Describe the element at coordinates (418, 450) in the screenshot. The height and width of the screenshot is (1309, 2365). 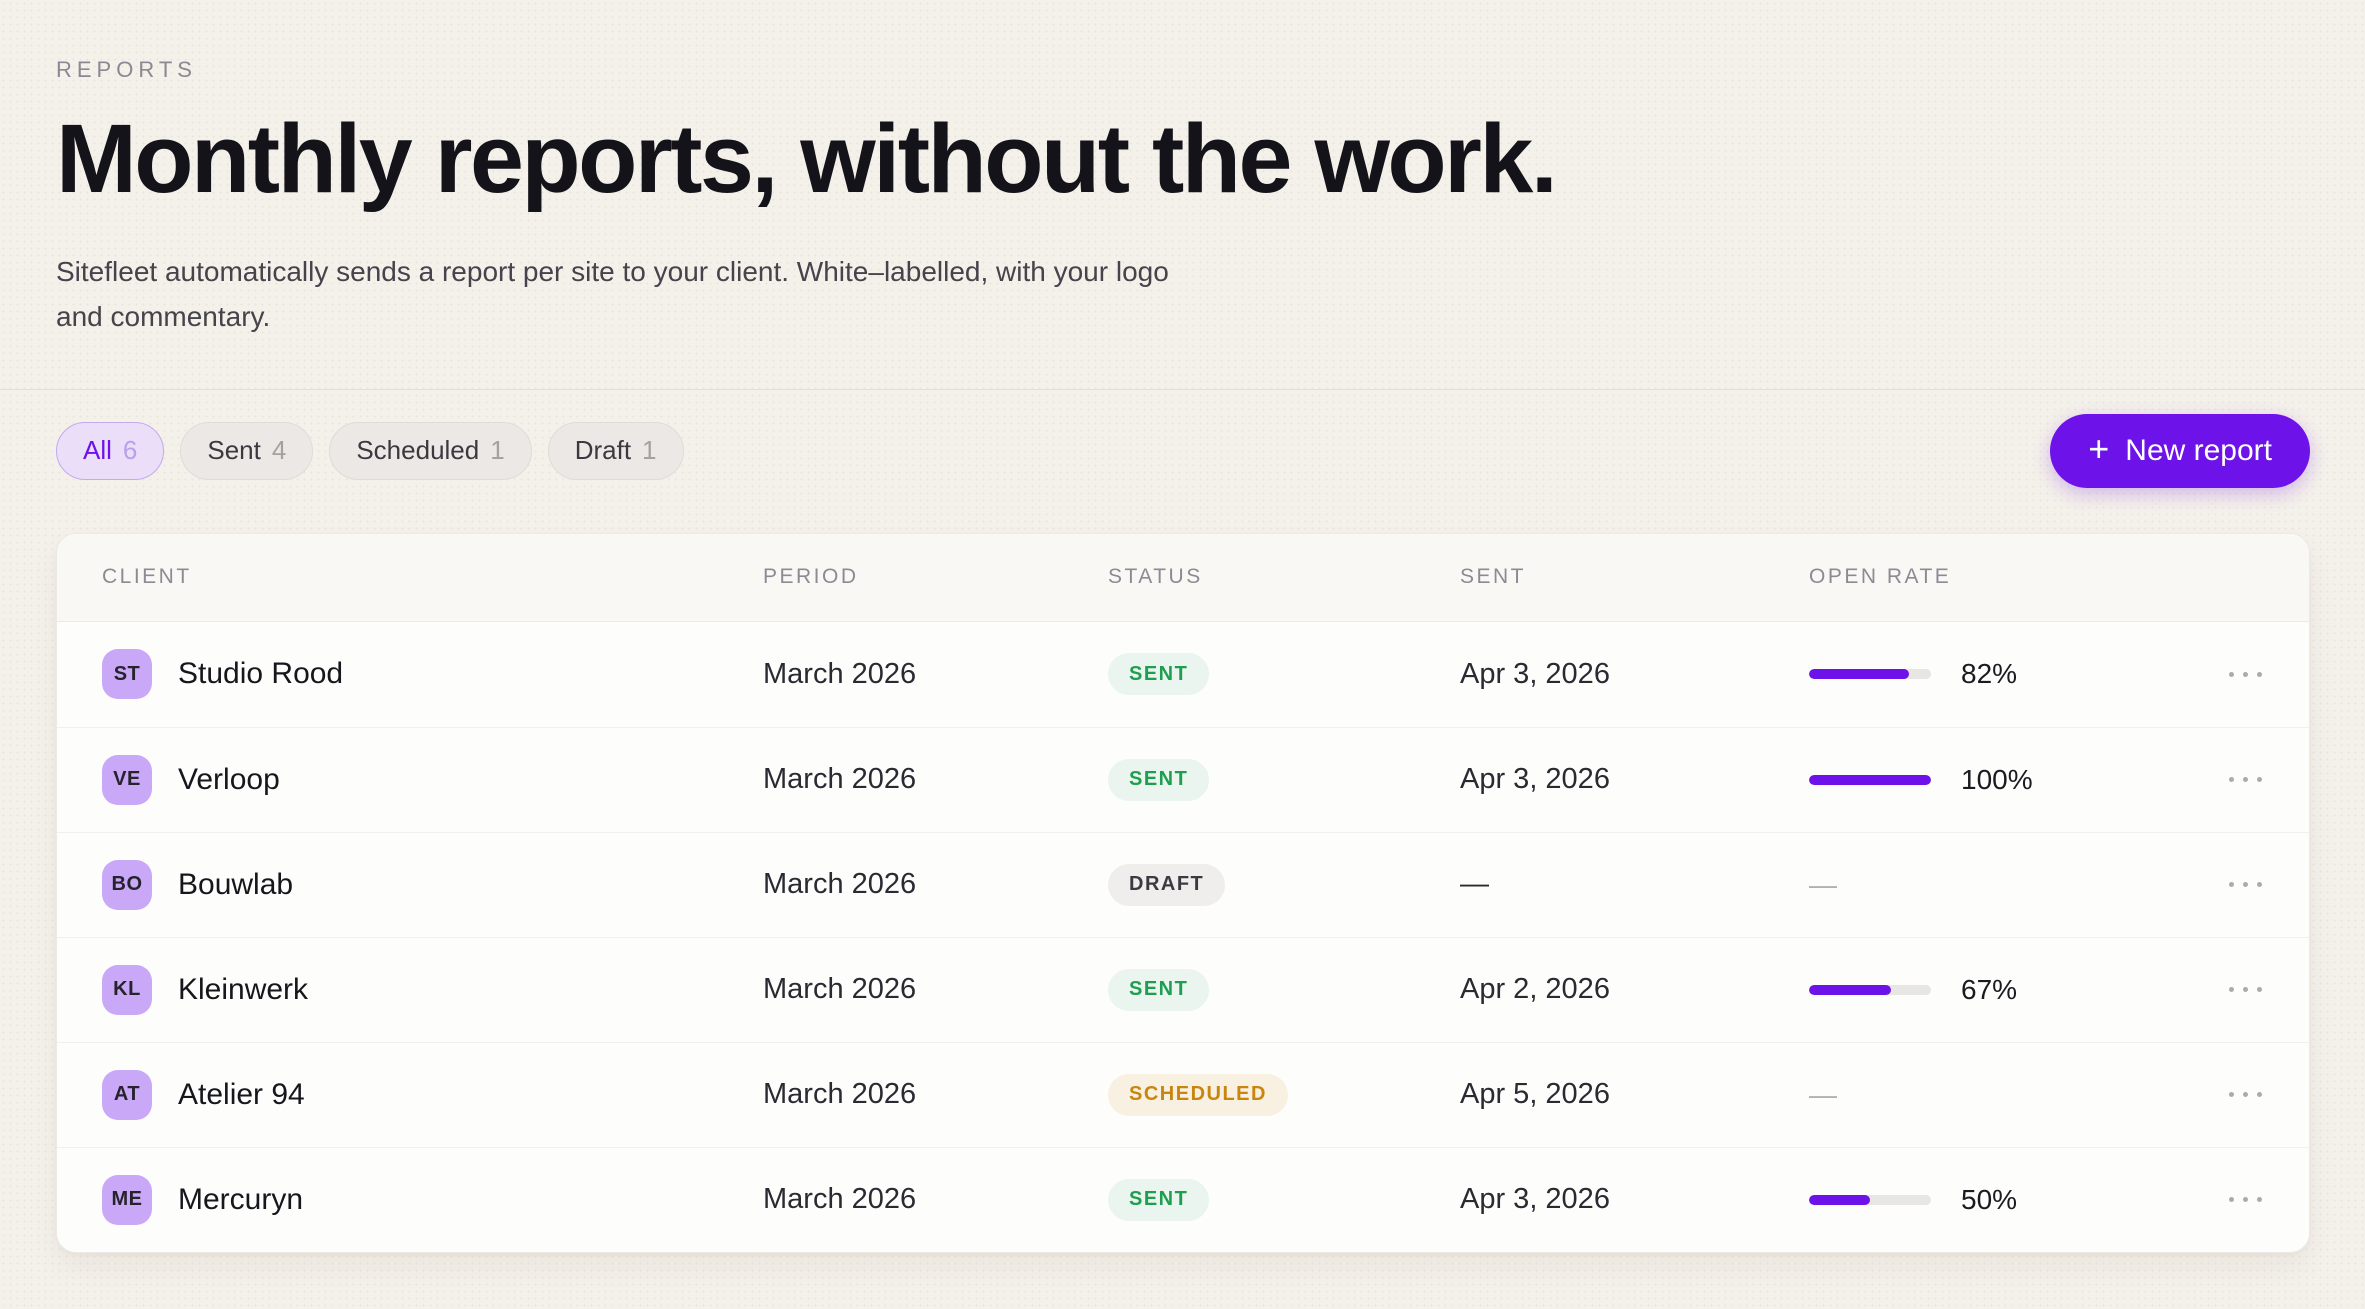
I see `filter-label: Scheduled` at that location.